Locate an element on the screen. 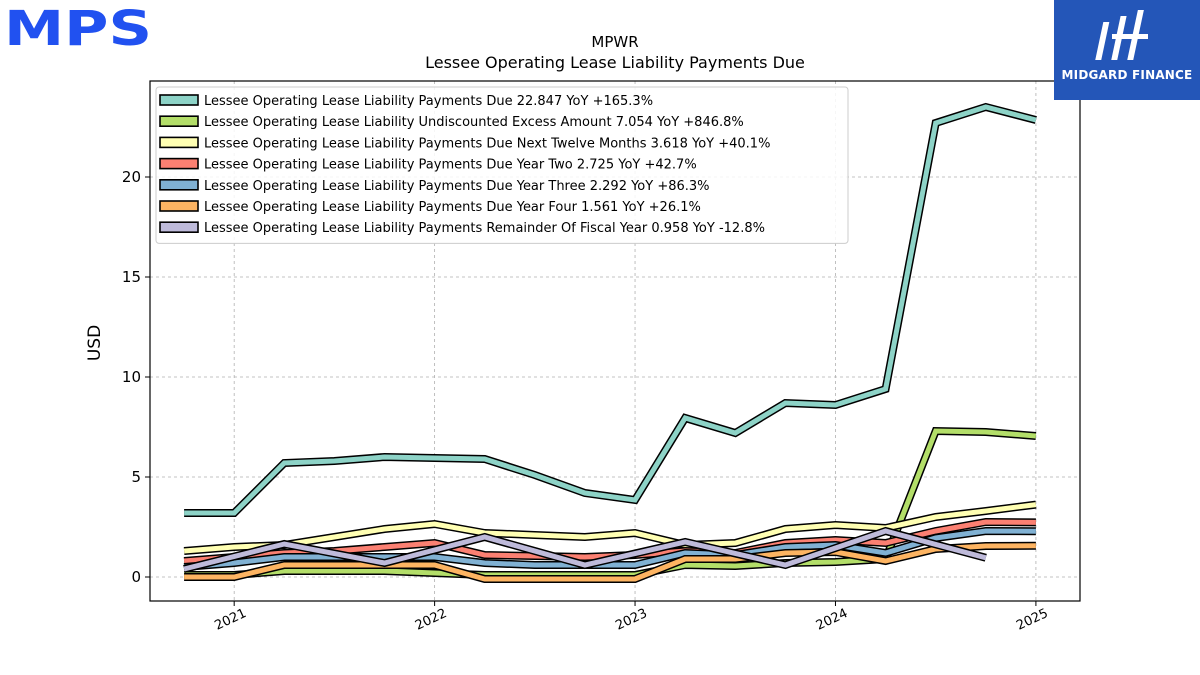 The height and width of the screenshot is (675, 1200). x-tick-label: 2025 is located at coordinates (1032, 620).